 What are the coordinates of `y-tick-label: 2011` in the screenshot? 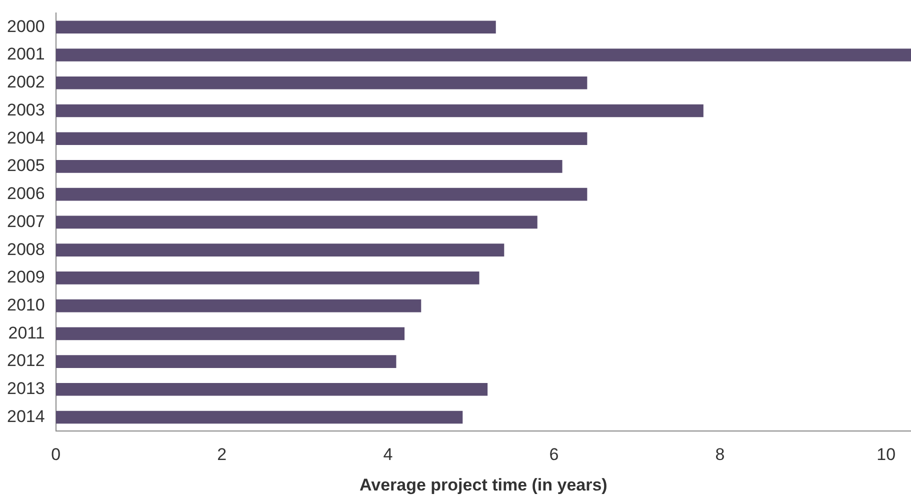 It's located at (26, 332).